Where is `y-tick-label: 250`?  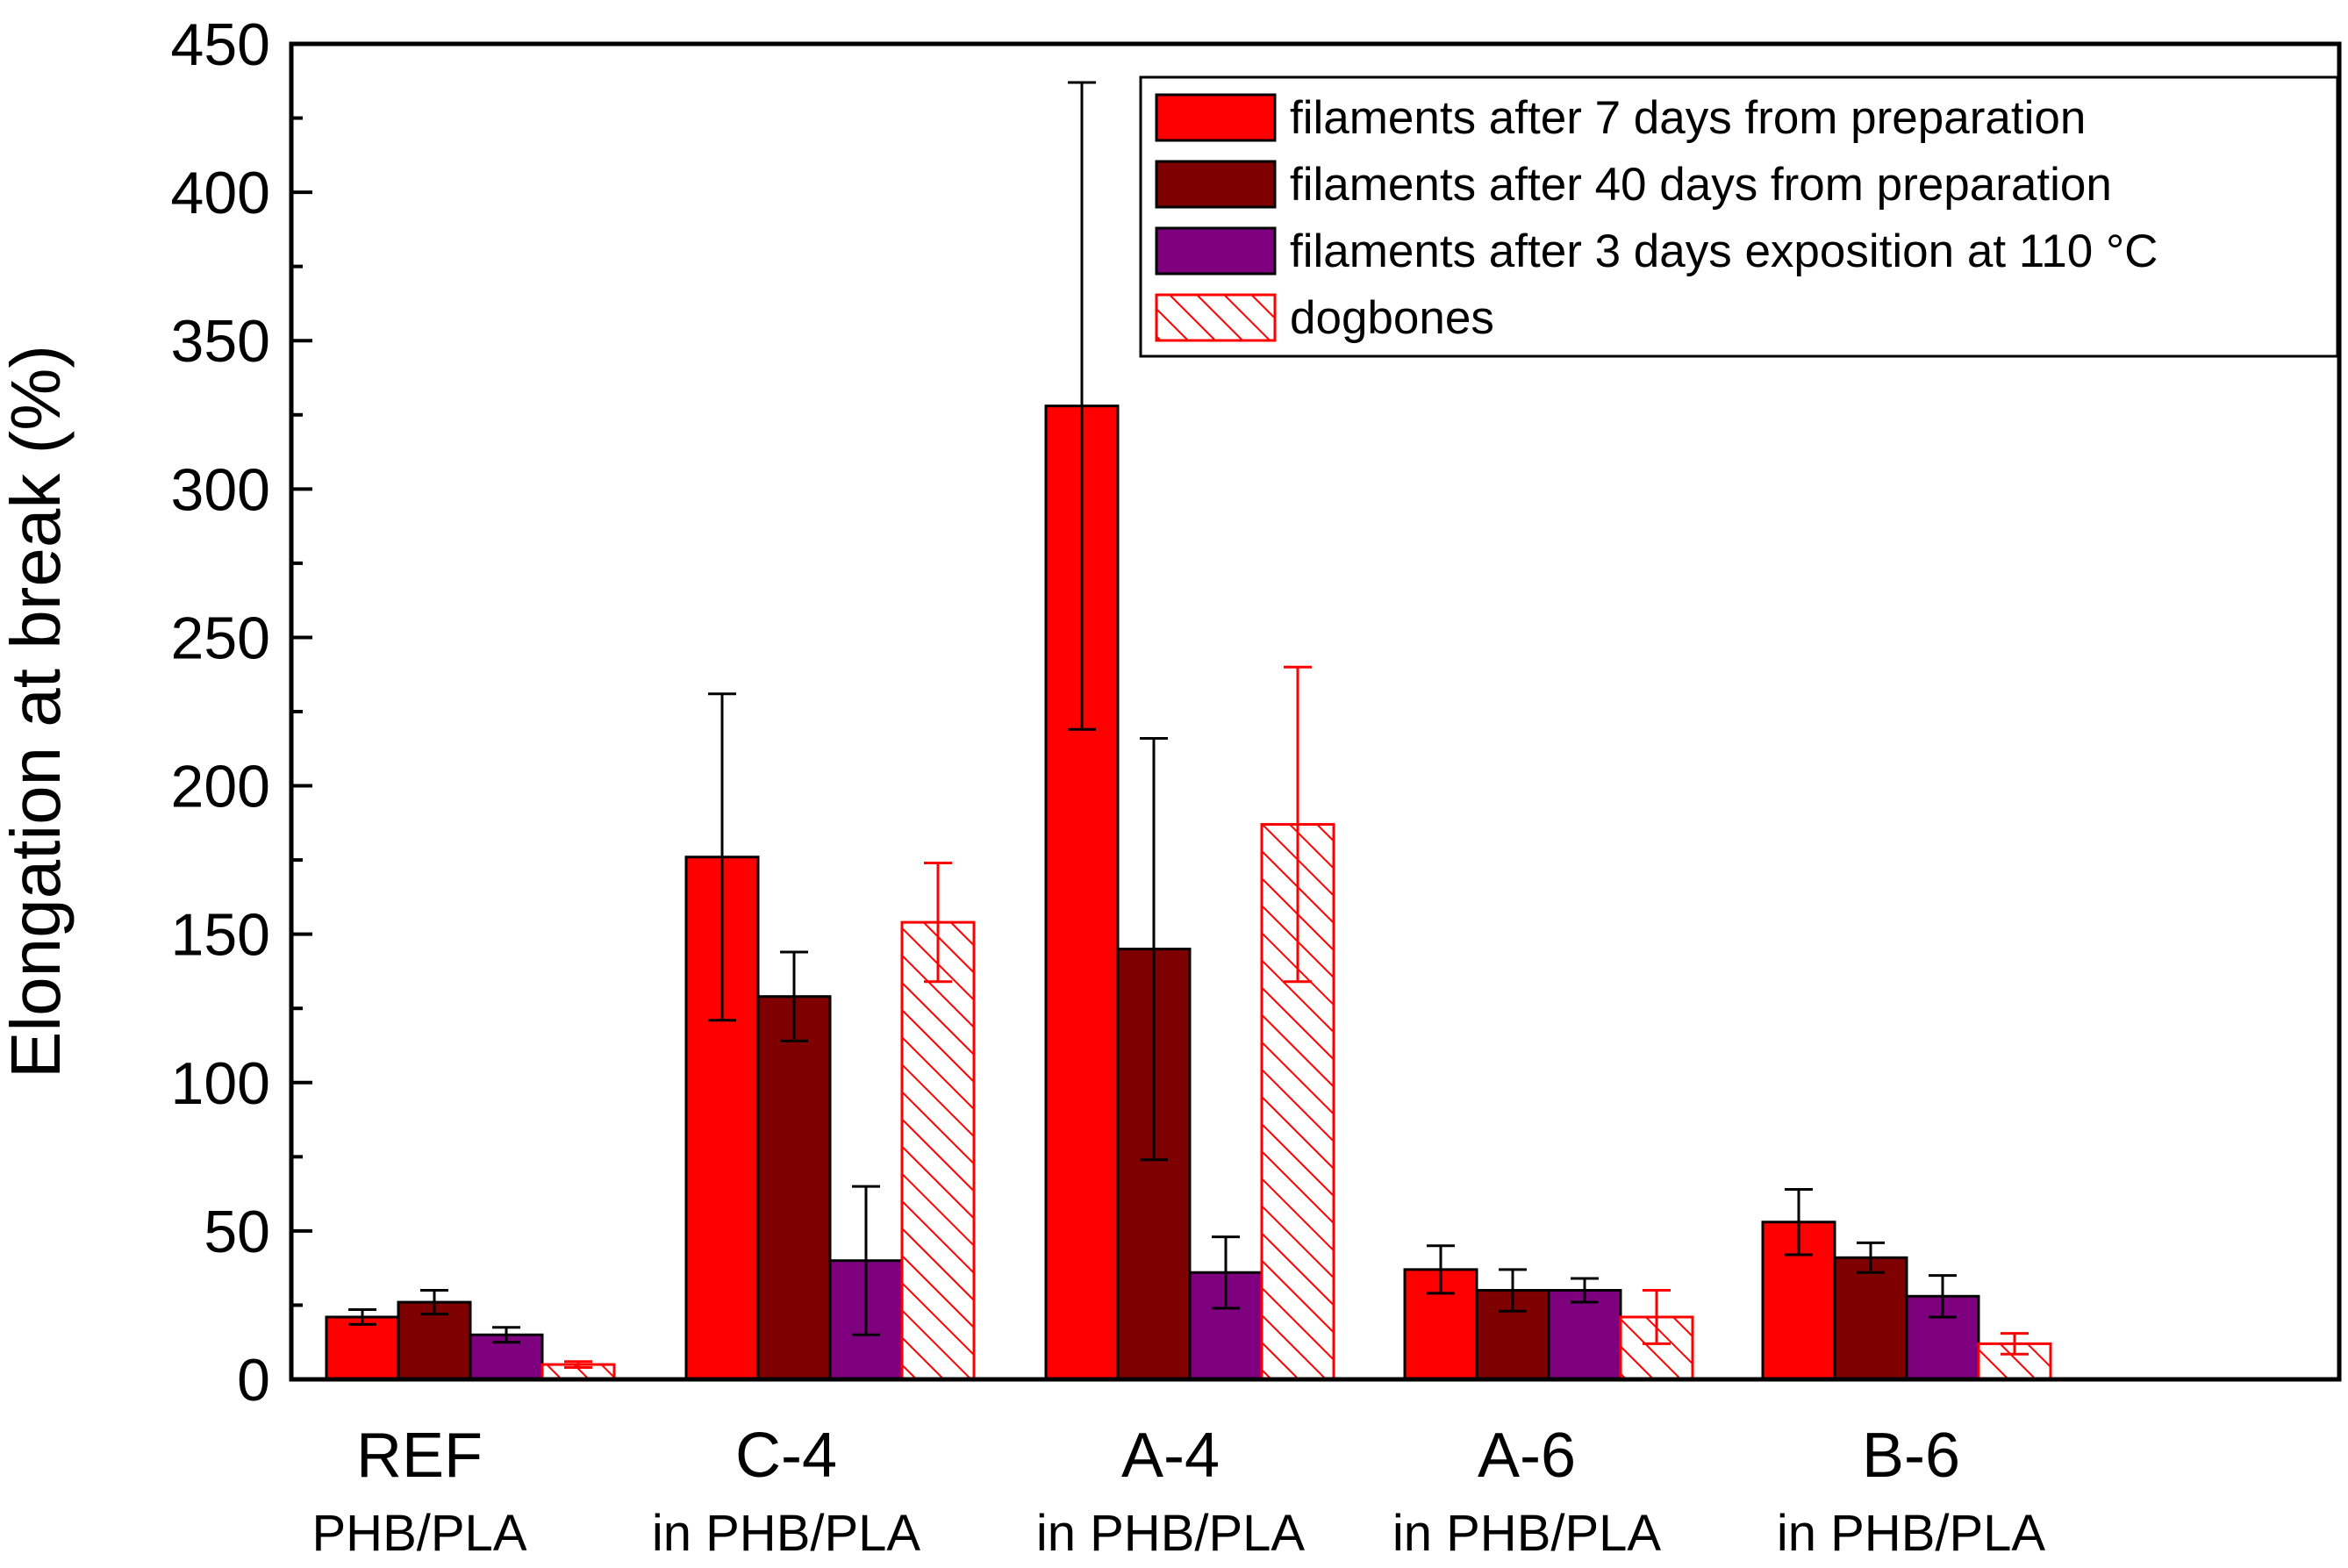 y-tick-label: 250 is located at coordinates (221, 638).